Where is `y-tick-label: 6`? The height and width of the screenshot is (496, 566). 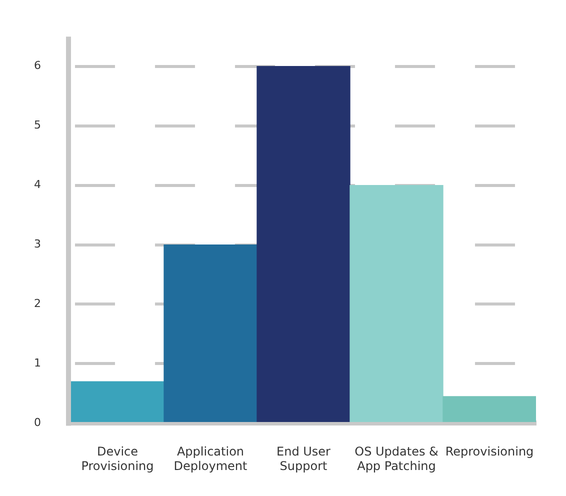 y-tick-label: 6 is located at coordinates (37, 65).